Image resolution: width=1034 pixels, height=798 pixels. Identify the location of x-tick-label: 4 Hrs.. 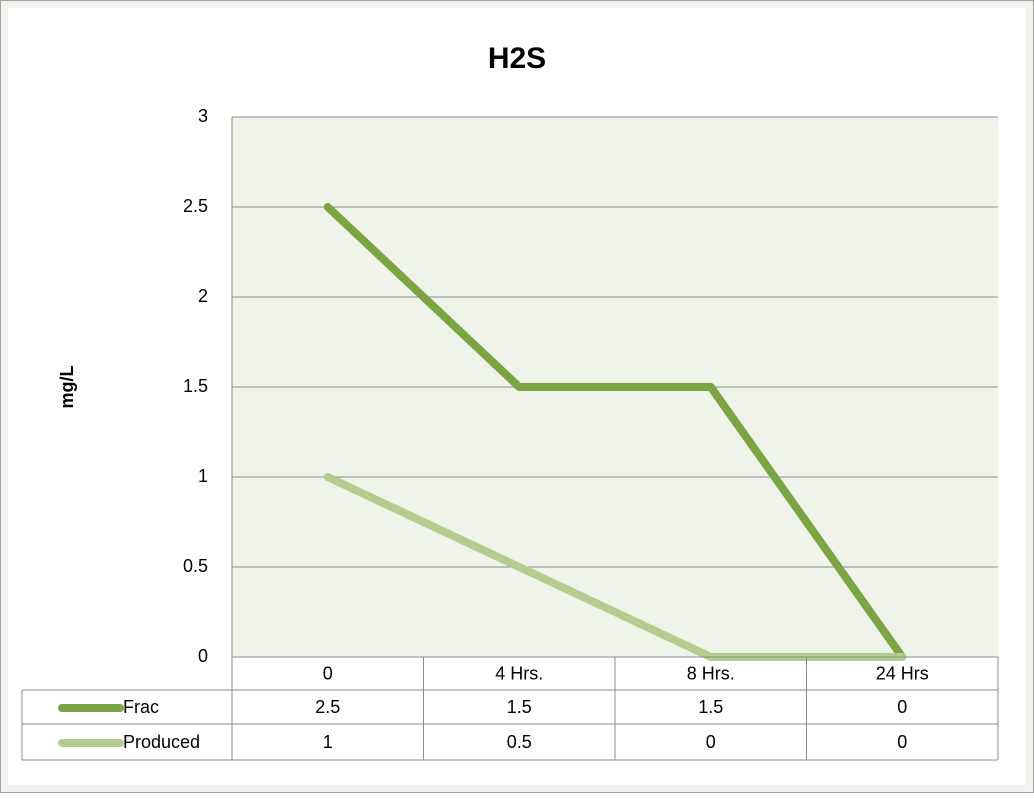
(519, 673).